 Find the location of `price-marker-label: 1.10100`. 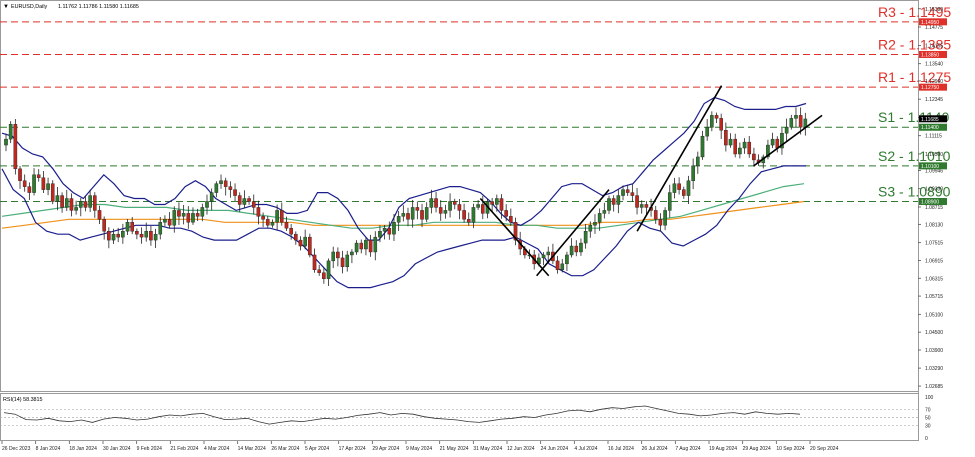

price-marker-label: 1.10100 is located at coordinates (930, 167).